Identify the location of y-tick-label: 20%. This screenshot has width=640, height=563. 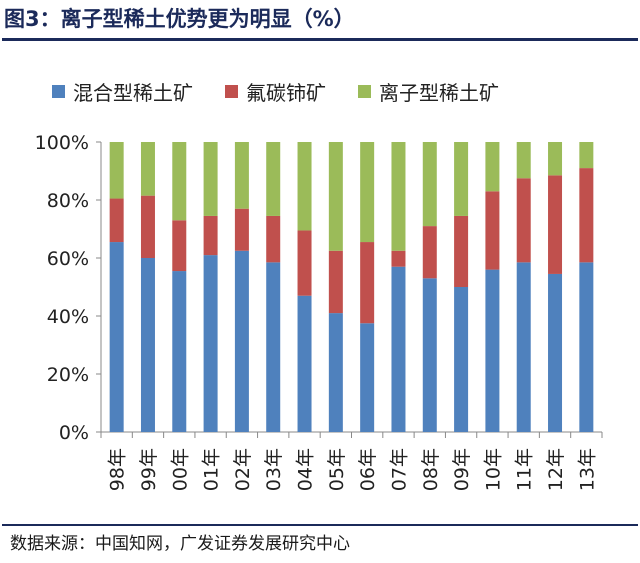
(68, 375).